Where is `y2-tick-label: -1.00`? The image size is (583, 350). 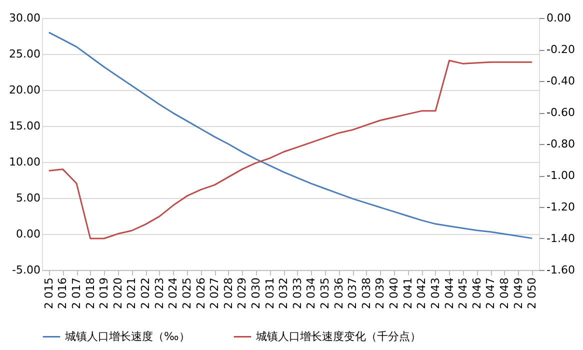
y2-tick-label: -1.00 is located at coordinates (560, 175).